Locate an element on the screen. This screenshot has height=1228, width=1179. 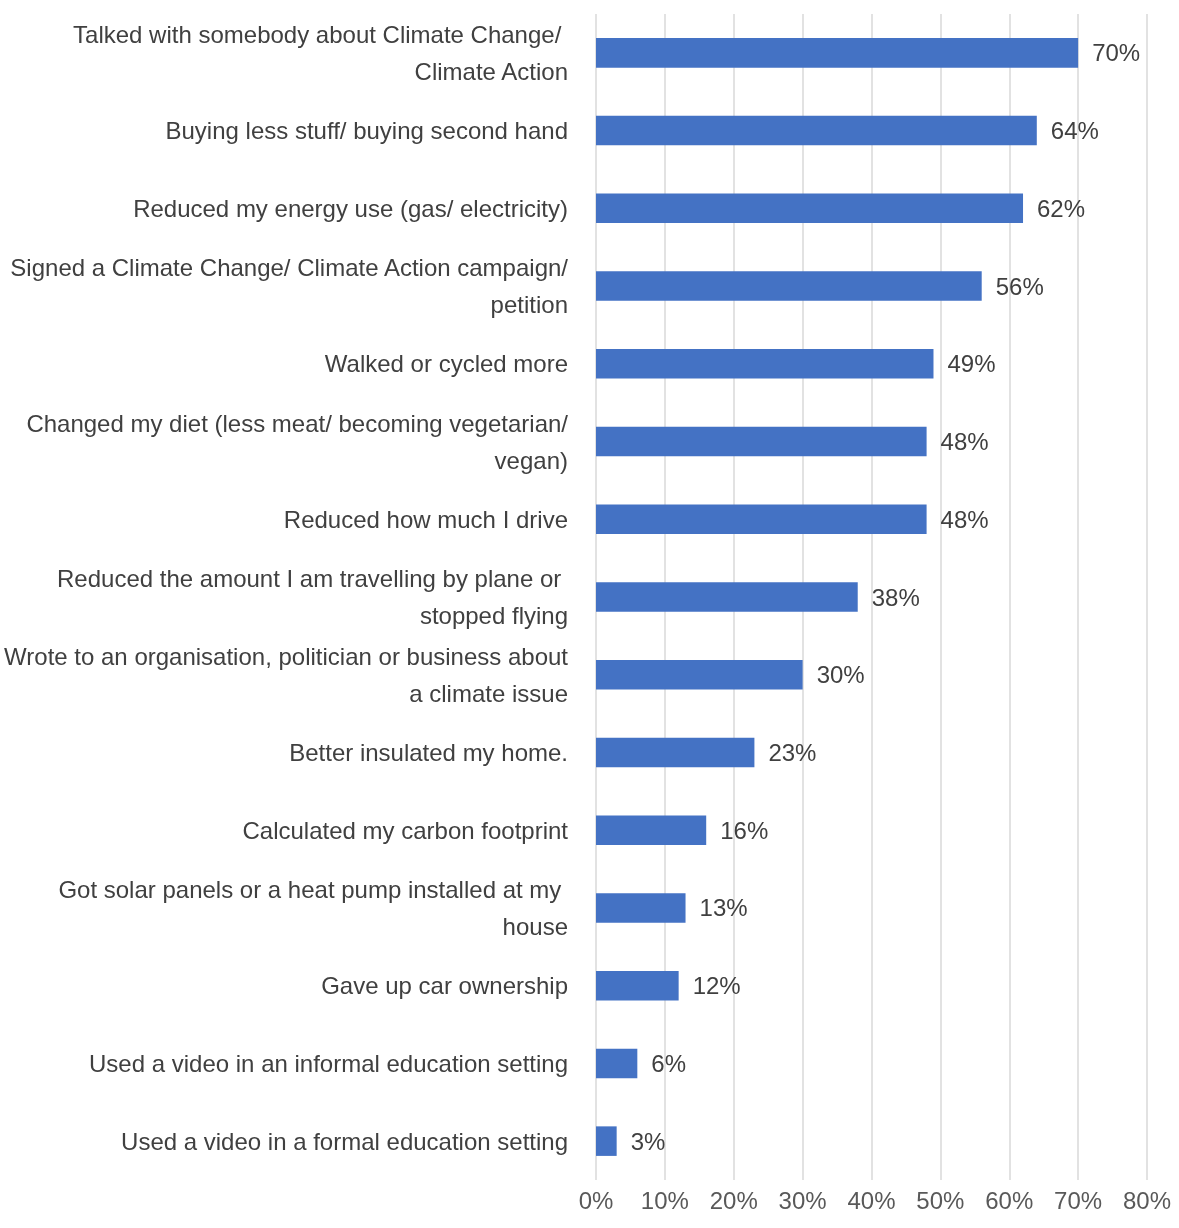
y-tick-label: Gave up car ownership is located at coordinates (444, 986).